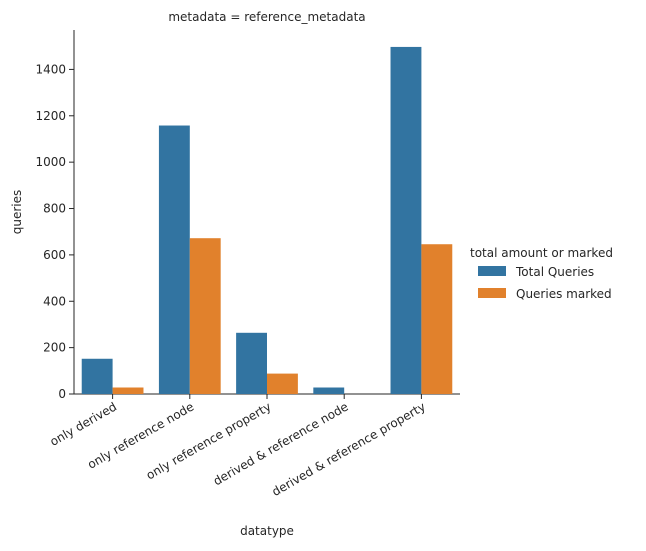 Image resolution: width=646 pixels, height=551 pixels. I want to click on legend-label: Queries marked, so click(564, 294).